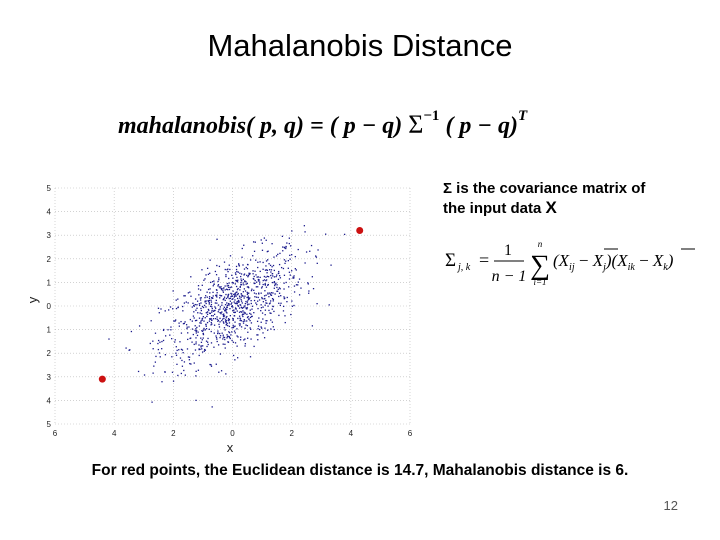 Image resolution: width=720 pixels, height=540 pixels. What do you see at coordinates (232, 433) in the screenshot?
I see `x-tick-label: 0` at bounding box center [232, 433].